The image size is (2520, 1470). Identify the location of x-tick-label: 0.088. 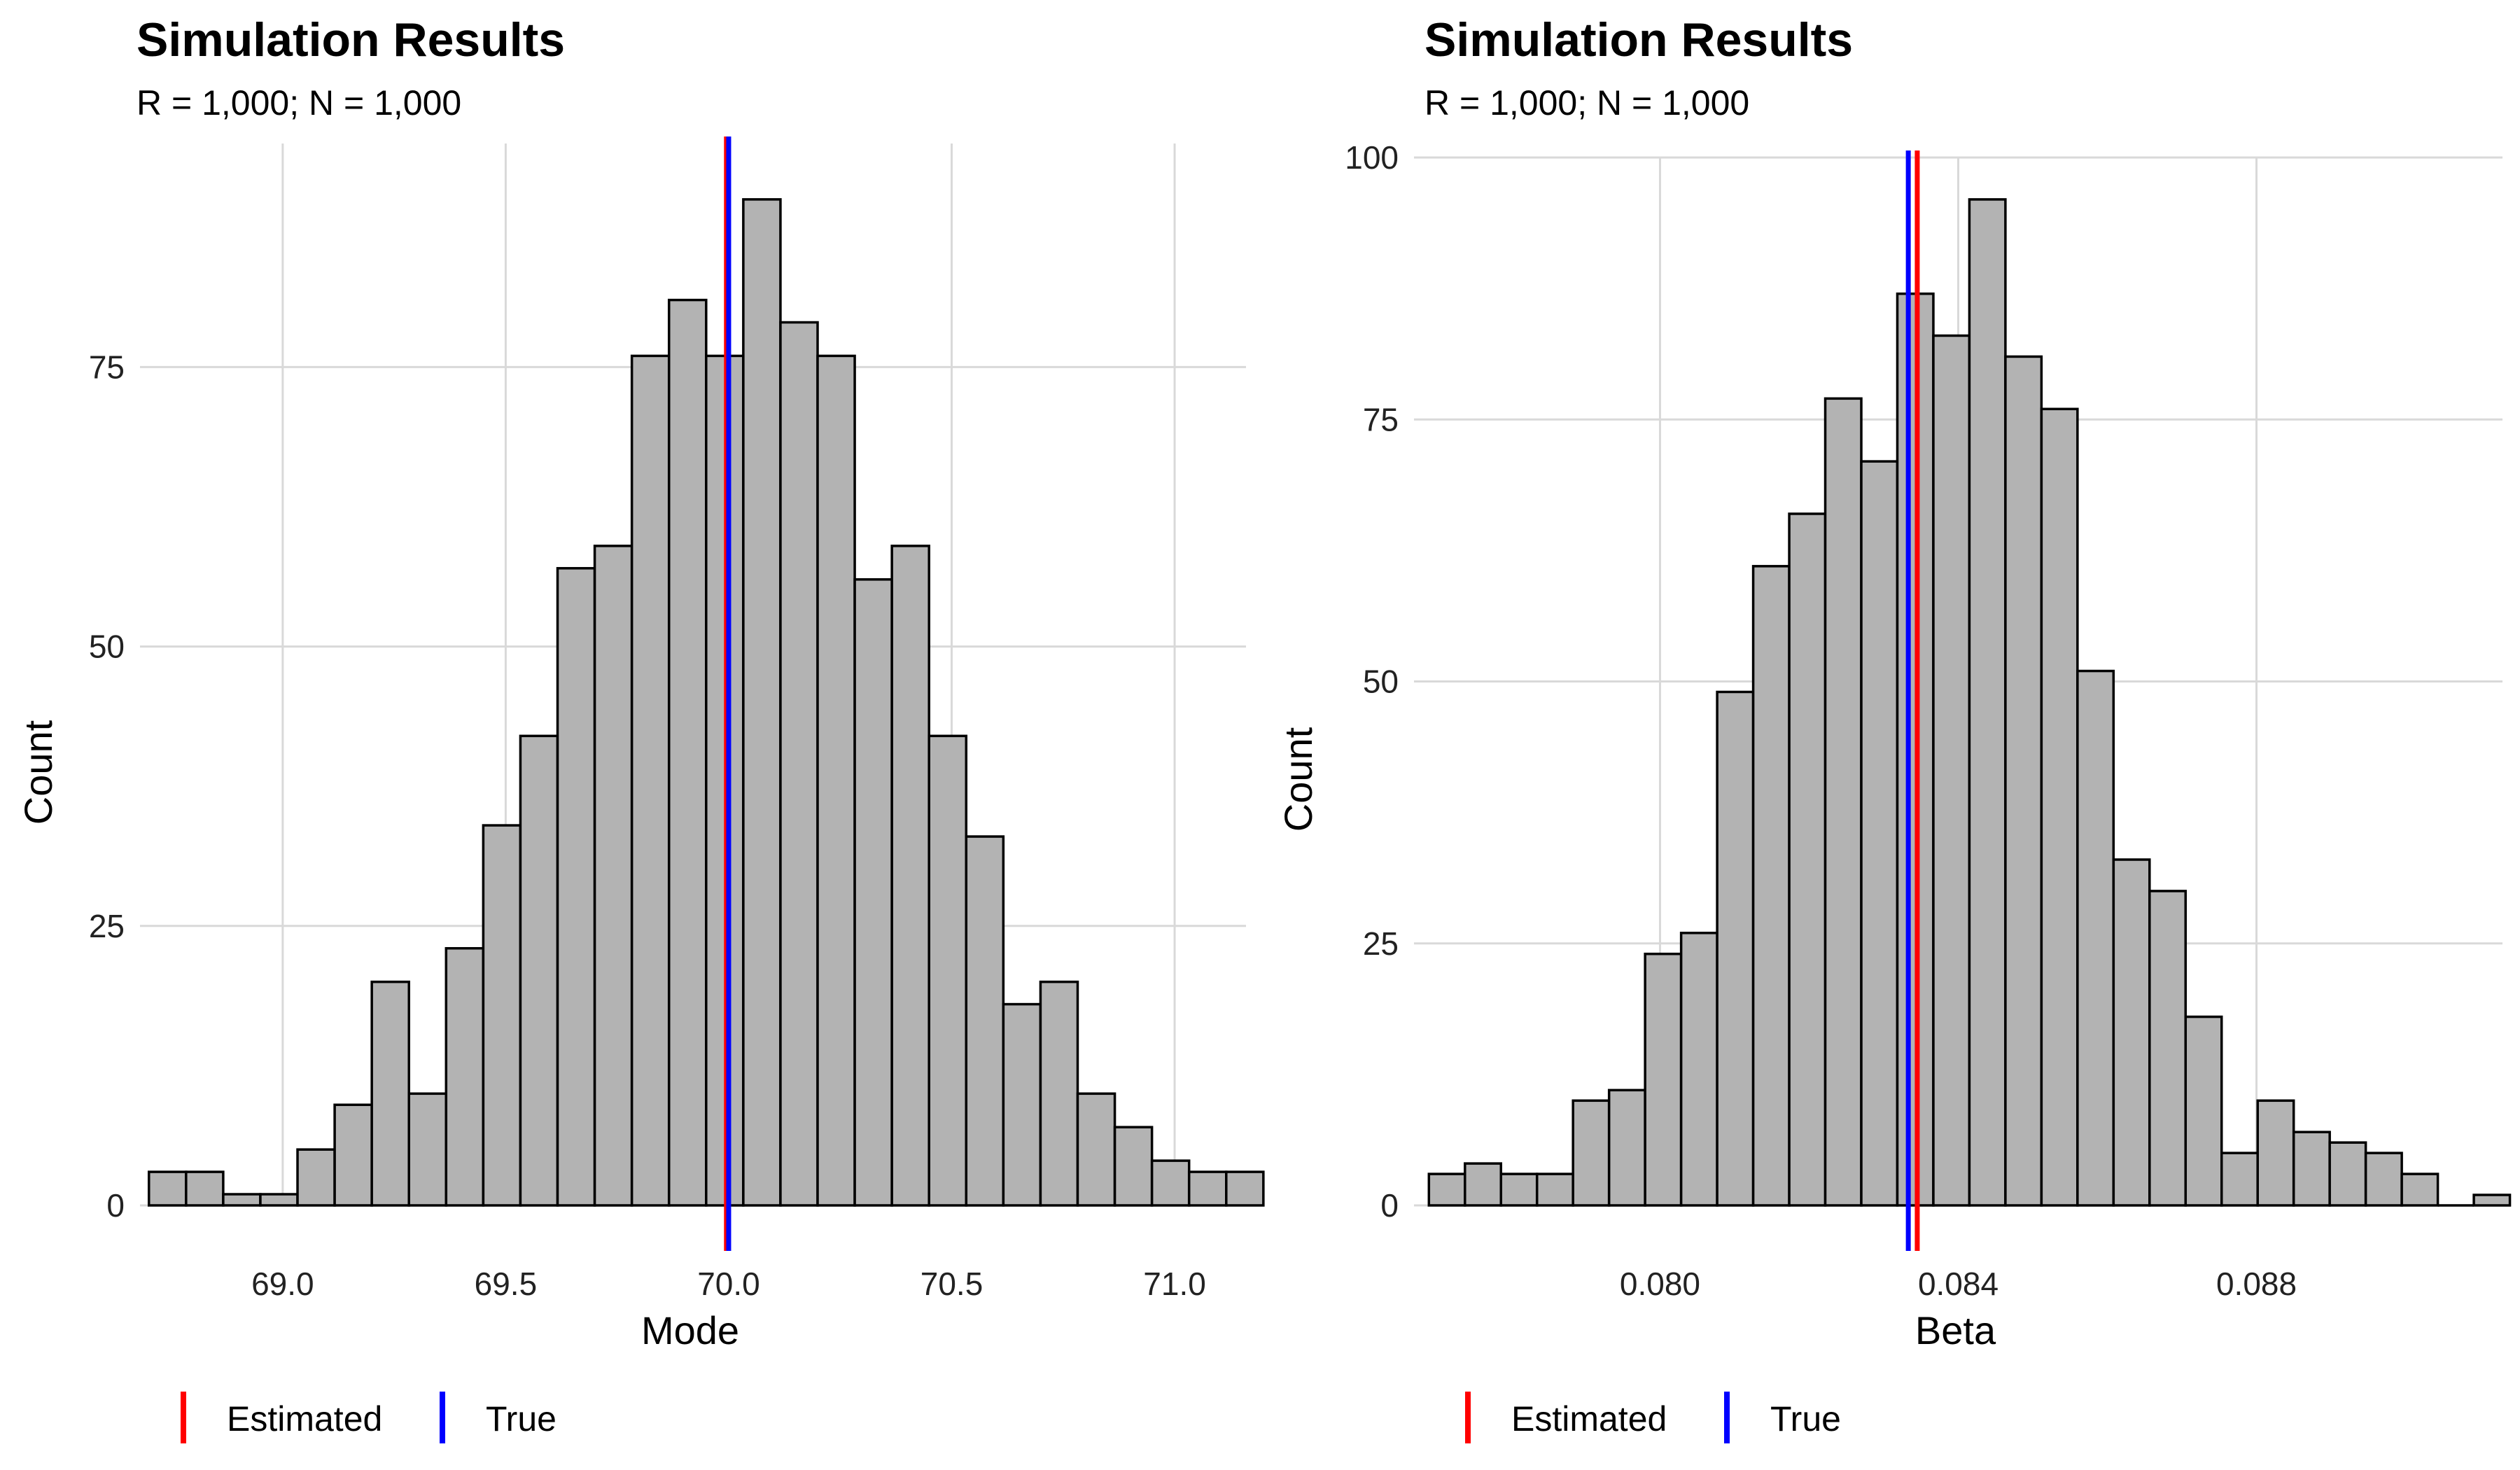
(2256, 1284).